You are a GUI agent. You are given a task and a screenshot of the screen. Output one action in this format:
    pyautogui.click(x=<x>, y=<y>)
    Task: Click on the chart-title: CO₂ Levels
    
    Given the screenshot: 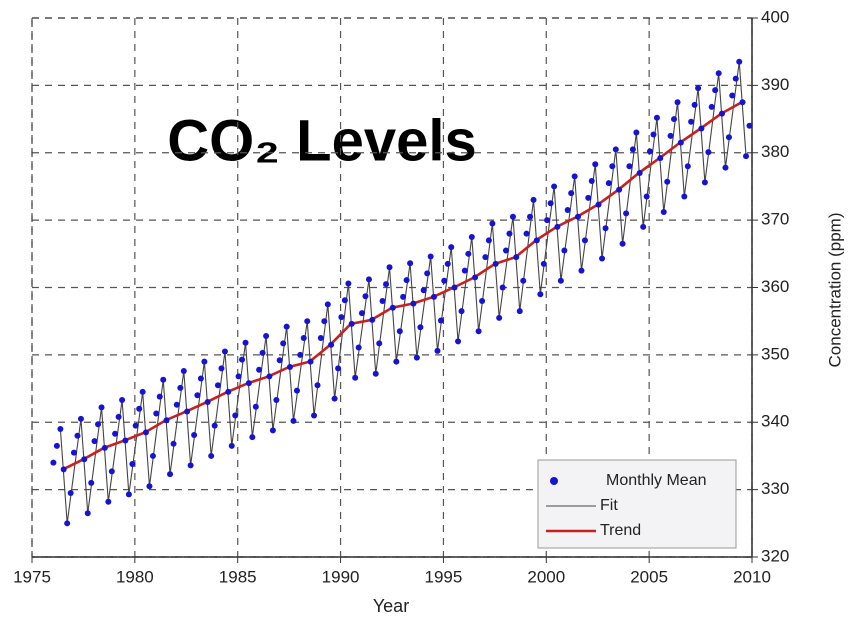 What is the action you would take?
    pyautogui.click(x=321, y=140)
    